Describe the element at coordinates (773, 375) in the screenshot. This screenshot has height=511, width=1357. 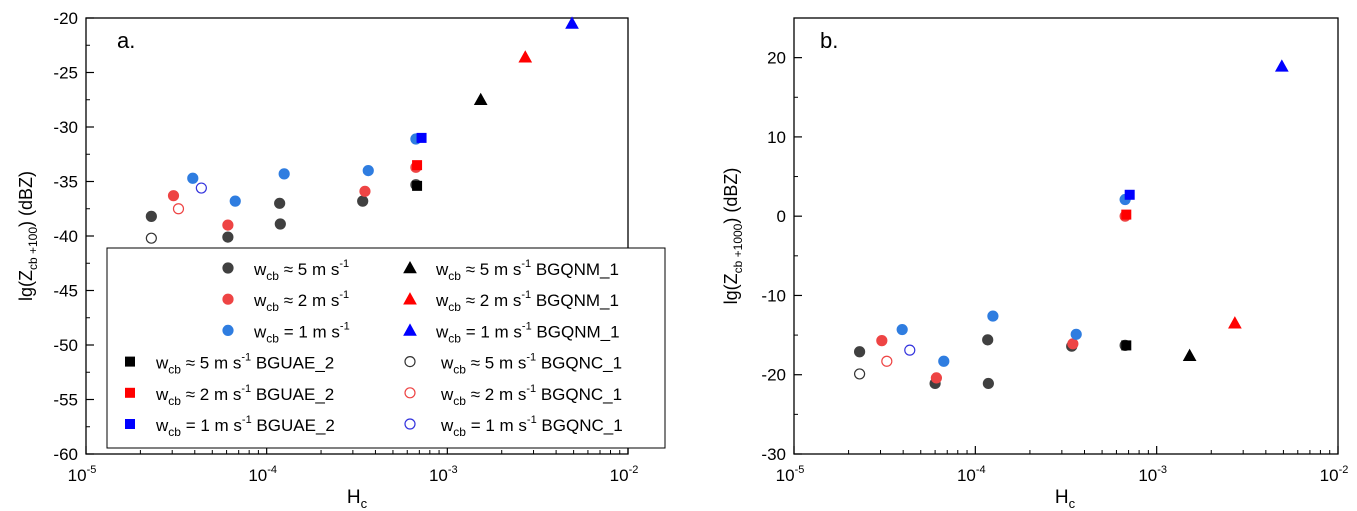
I see `y-tick-label: -20` at that location.